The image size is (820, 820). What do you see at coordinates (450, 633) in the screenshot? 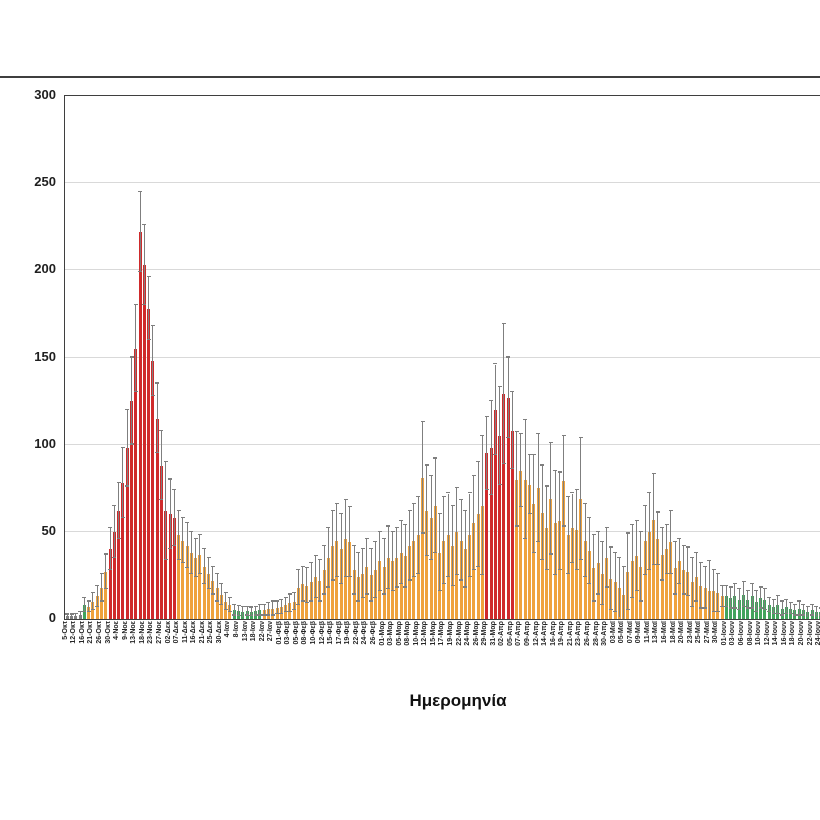
I see `x-tick-label: 19-Μαρ` at bounding box center [450, 633].